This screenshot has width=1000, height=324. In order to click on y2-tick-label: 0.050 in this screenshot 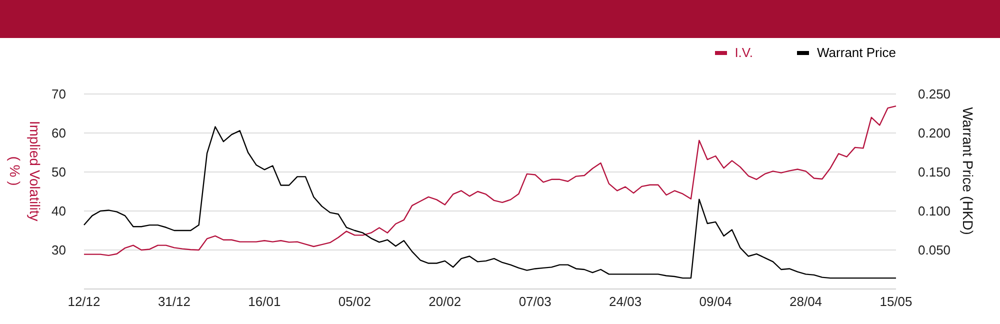, I will do `click(934, 250)`.